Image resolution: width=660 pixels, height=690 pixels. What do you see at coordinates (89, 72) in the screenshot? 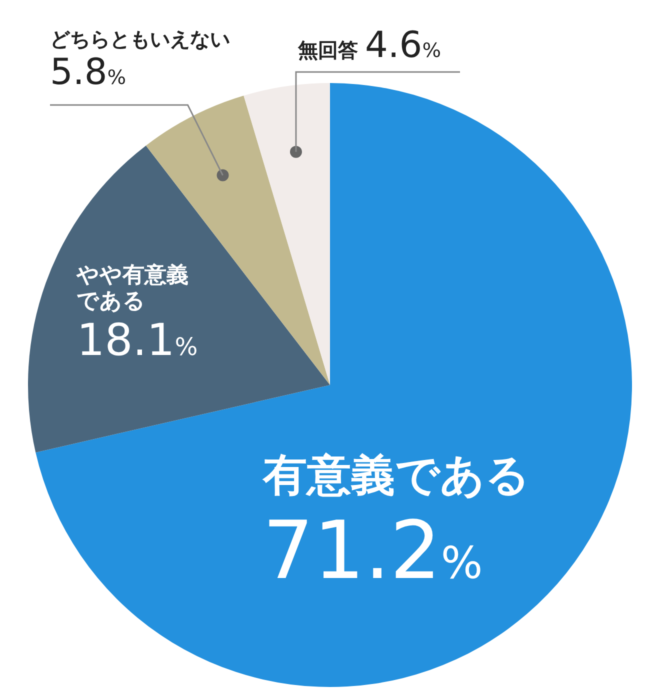
I see `data-label: 5.8%` at bounding box center [89, 72].